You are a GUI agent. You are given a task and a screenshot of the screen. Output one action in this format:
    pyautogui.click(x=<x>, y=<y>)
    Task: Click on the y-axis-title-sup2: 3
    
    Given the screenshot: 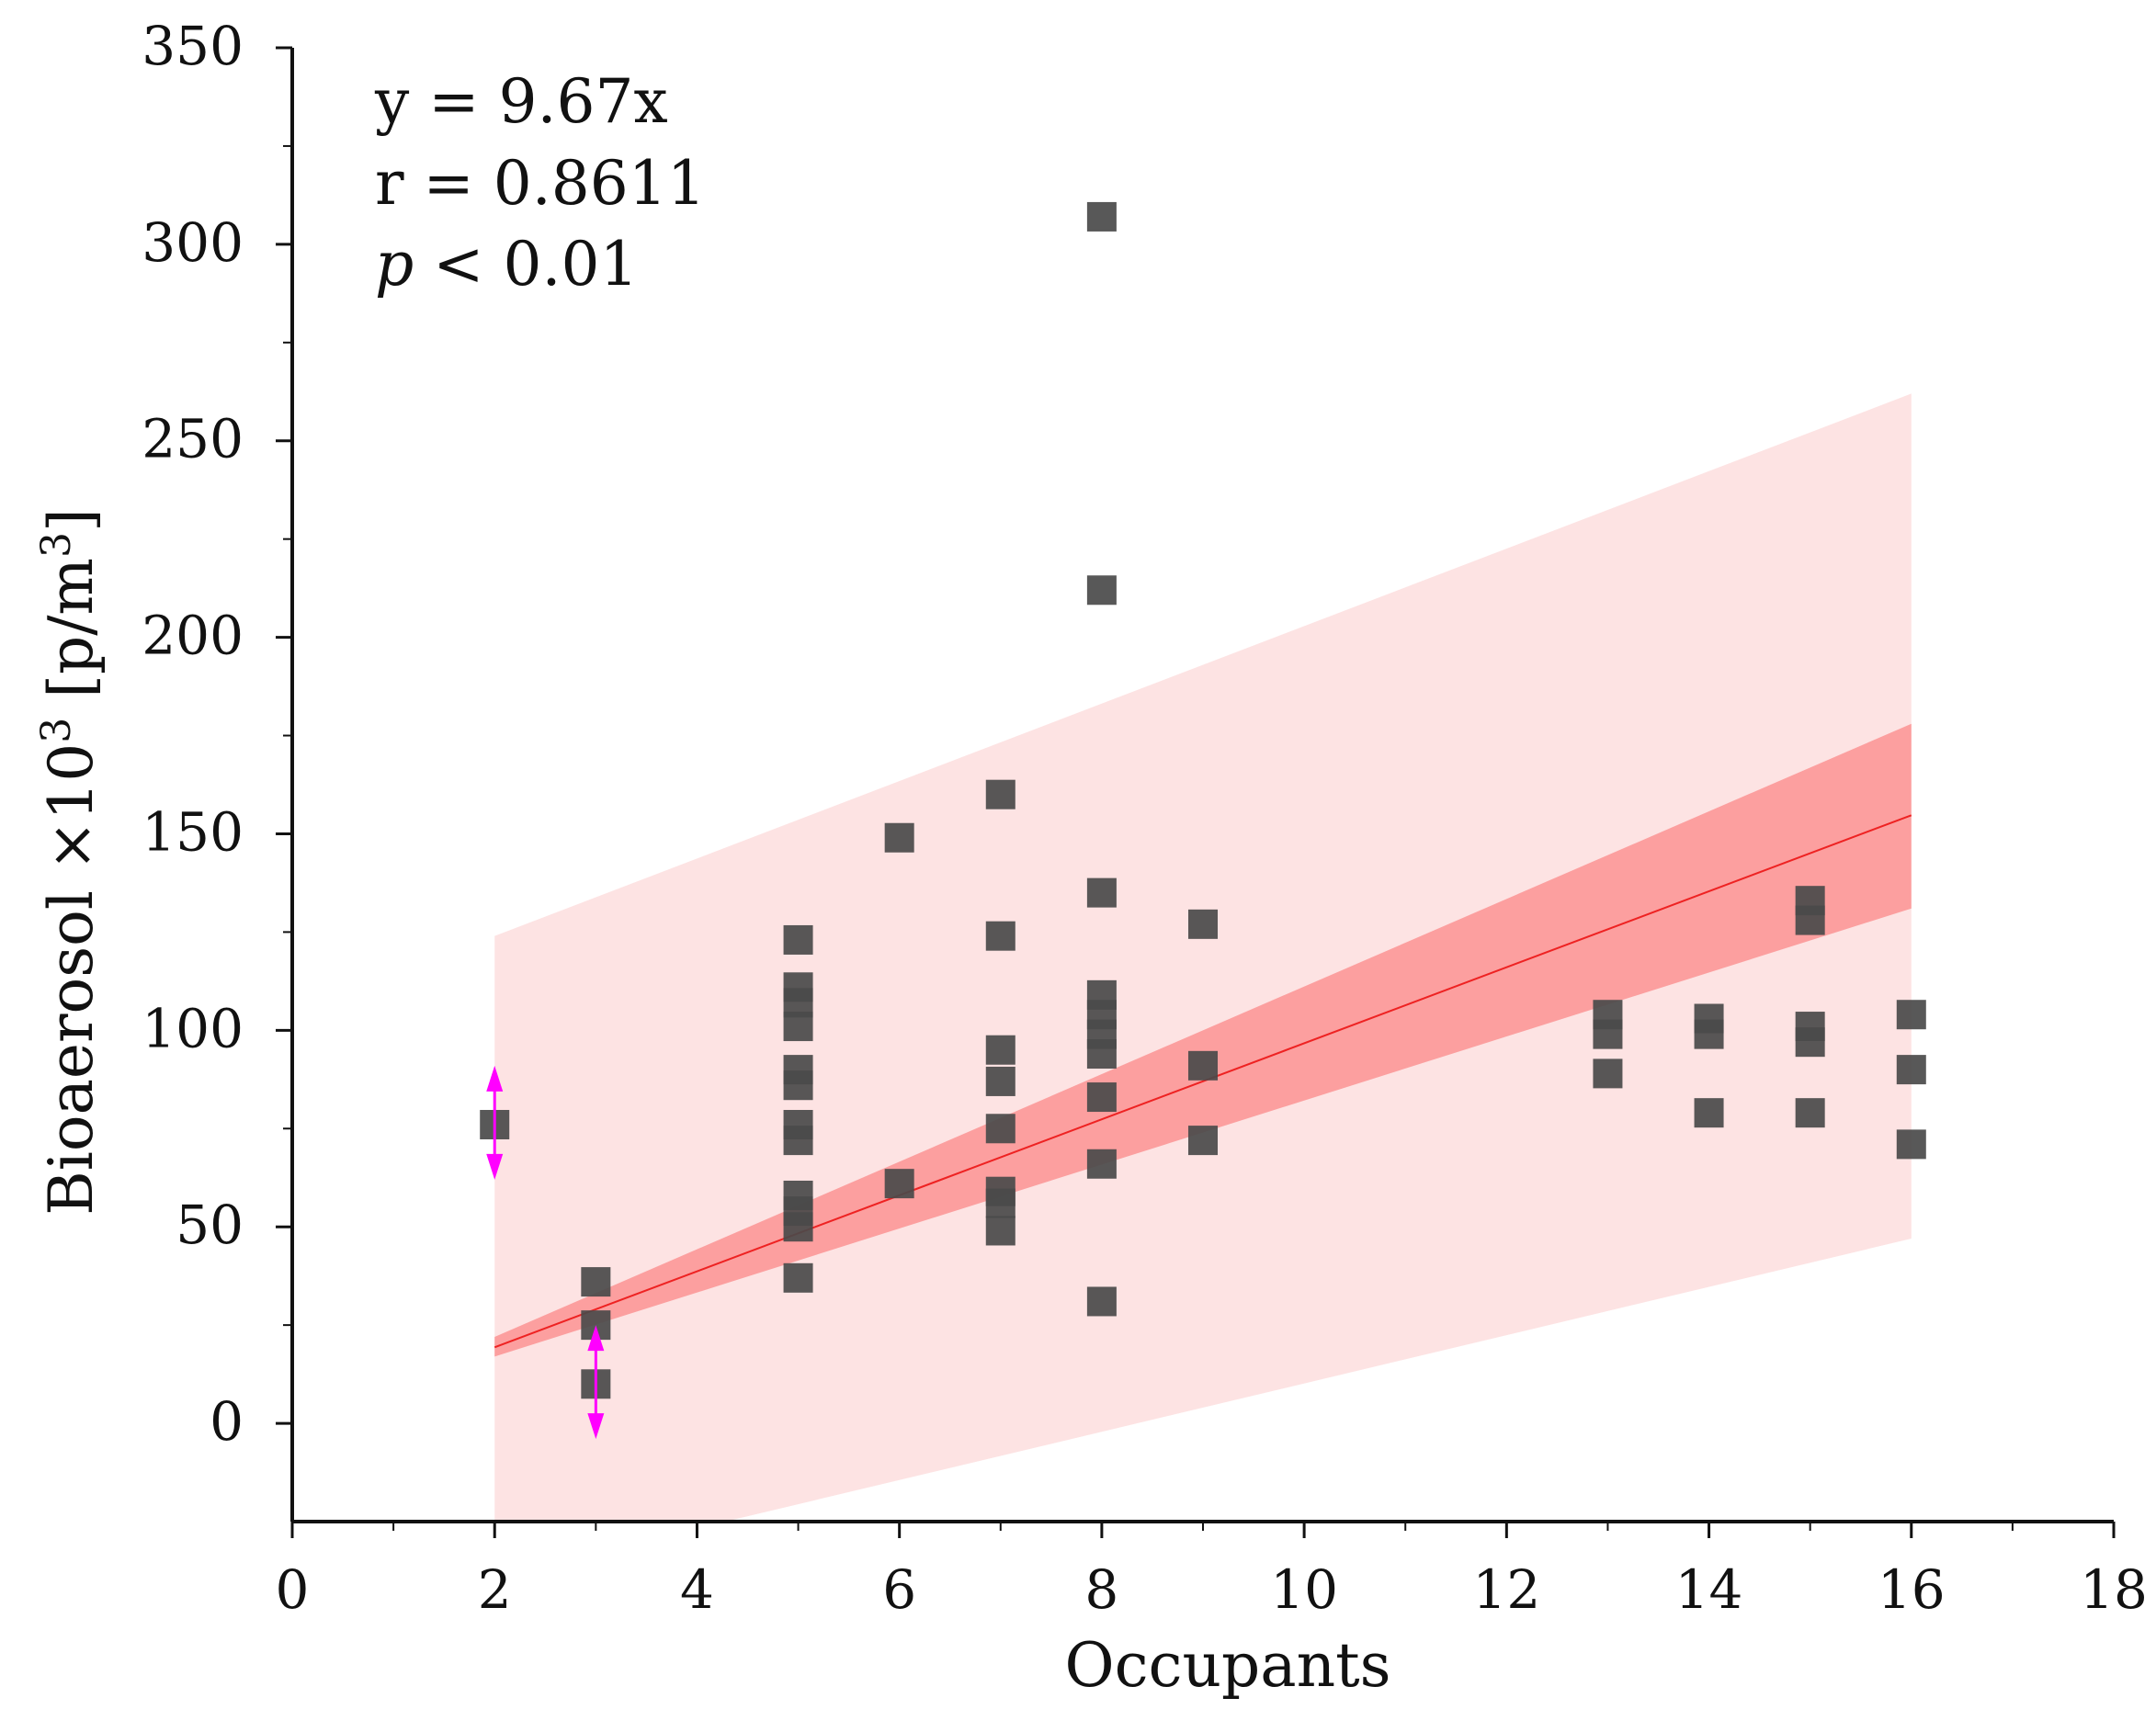 What is the action you would take?
    pyautogui.click(x=56, y=545)
    